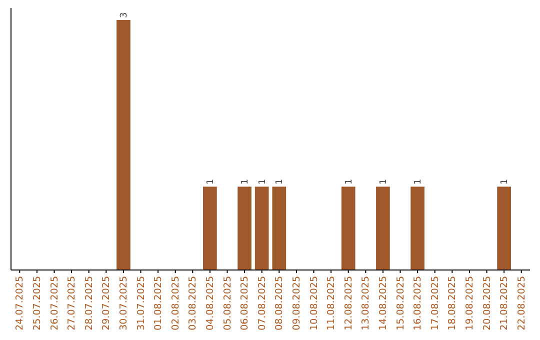 Image resolution: width=540 pixels, height=340 pixels. Describe the element at coordinates (452, 303) in the screenshot. I see `x-tick-label: 18.08.2025` at that location.